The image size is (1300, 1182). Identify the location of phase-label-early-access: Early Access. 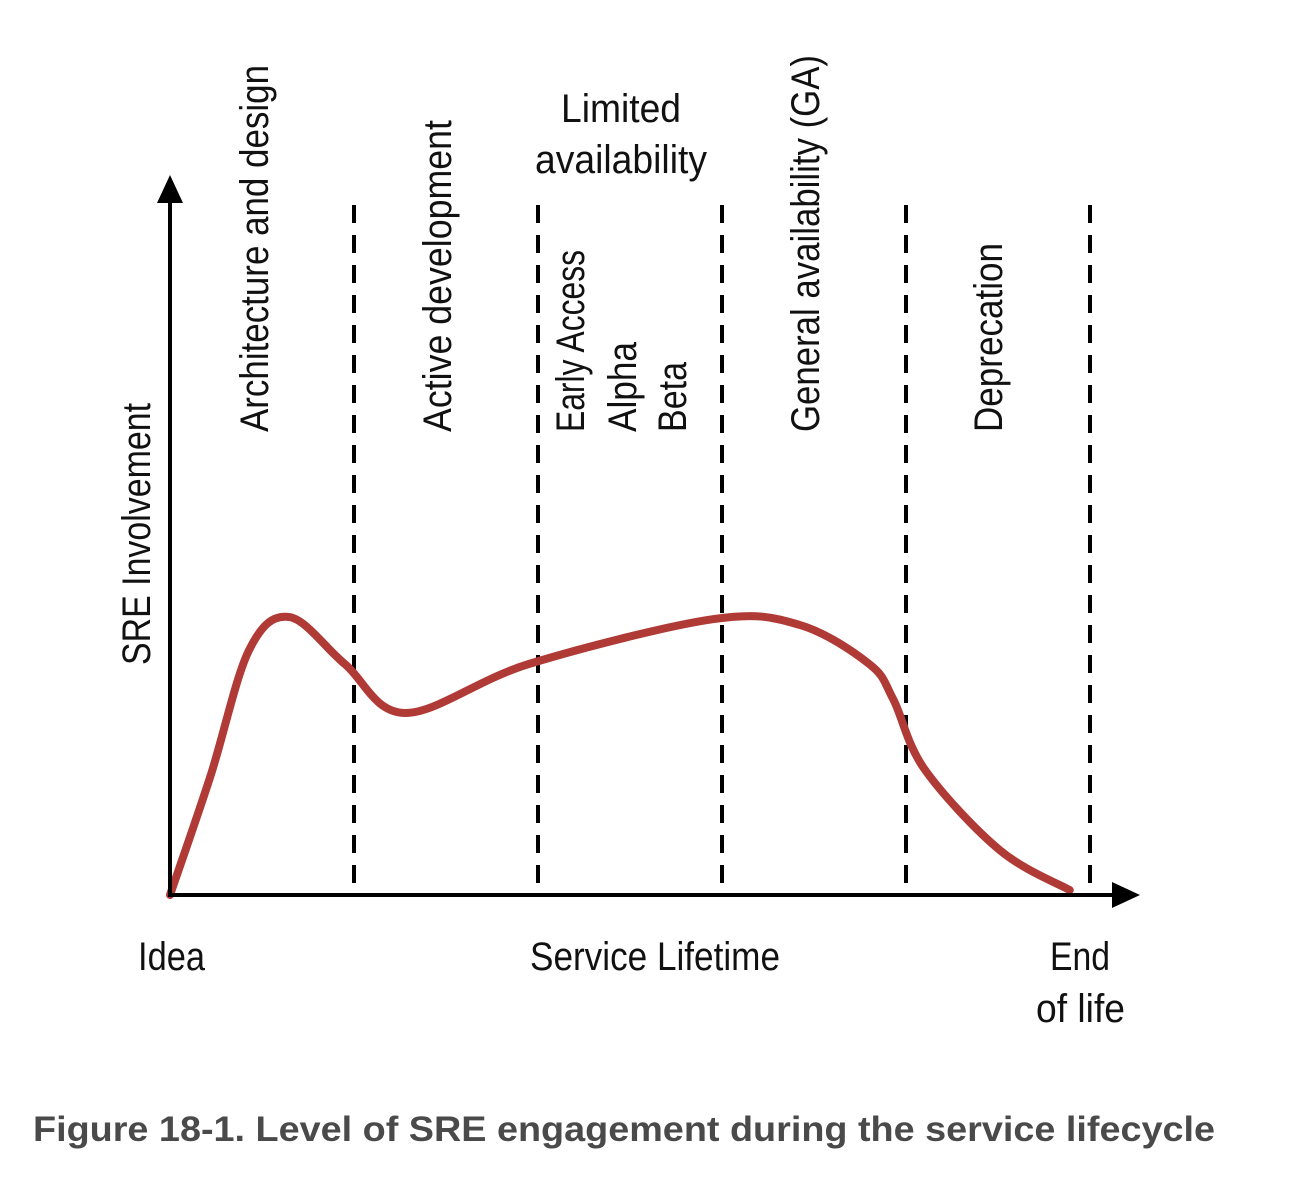
(571, 341).